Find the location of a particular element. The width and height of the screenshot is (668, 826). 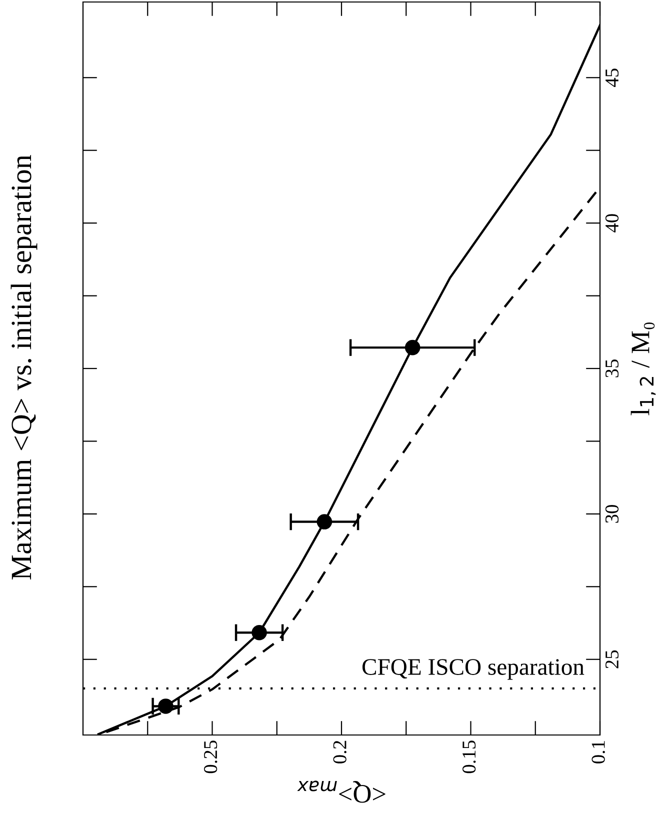

x-tick-label: 0.2 is located at coordinates (339, 752).